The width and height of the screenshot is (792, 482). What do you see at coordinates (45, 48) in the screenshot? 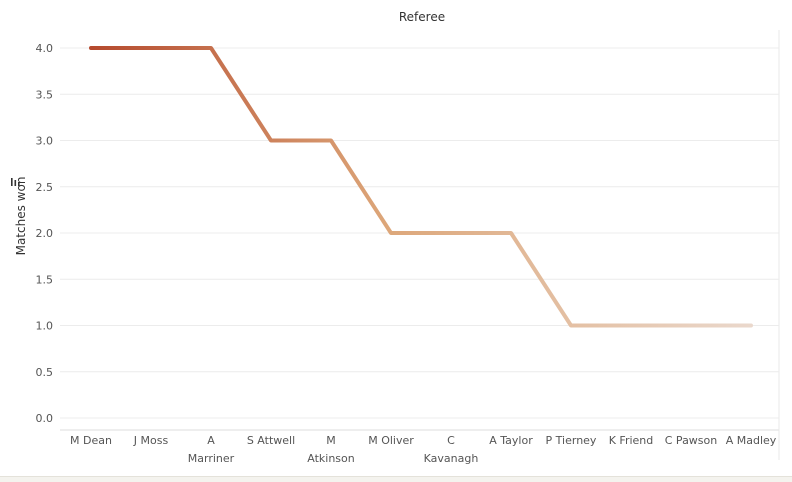
I see `y-tick-label: 4.0` at bounding box center [45, 48].